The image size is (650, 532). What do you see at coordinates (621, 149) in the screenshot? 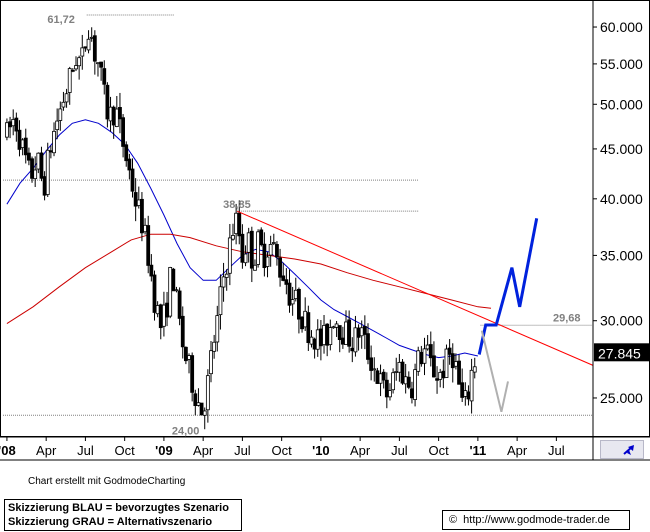
I see `y-tick-label: 45.000` at bounding box center [621, 149].